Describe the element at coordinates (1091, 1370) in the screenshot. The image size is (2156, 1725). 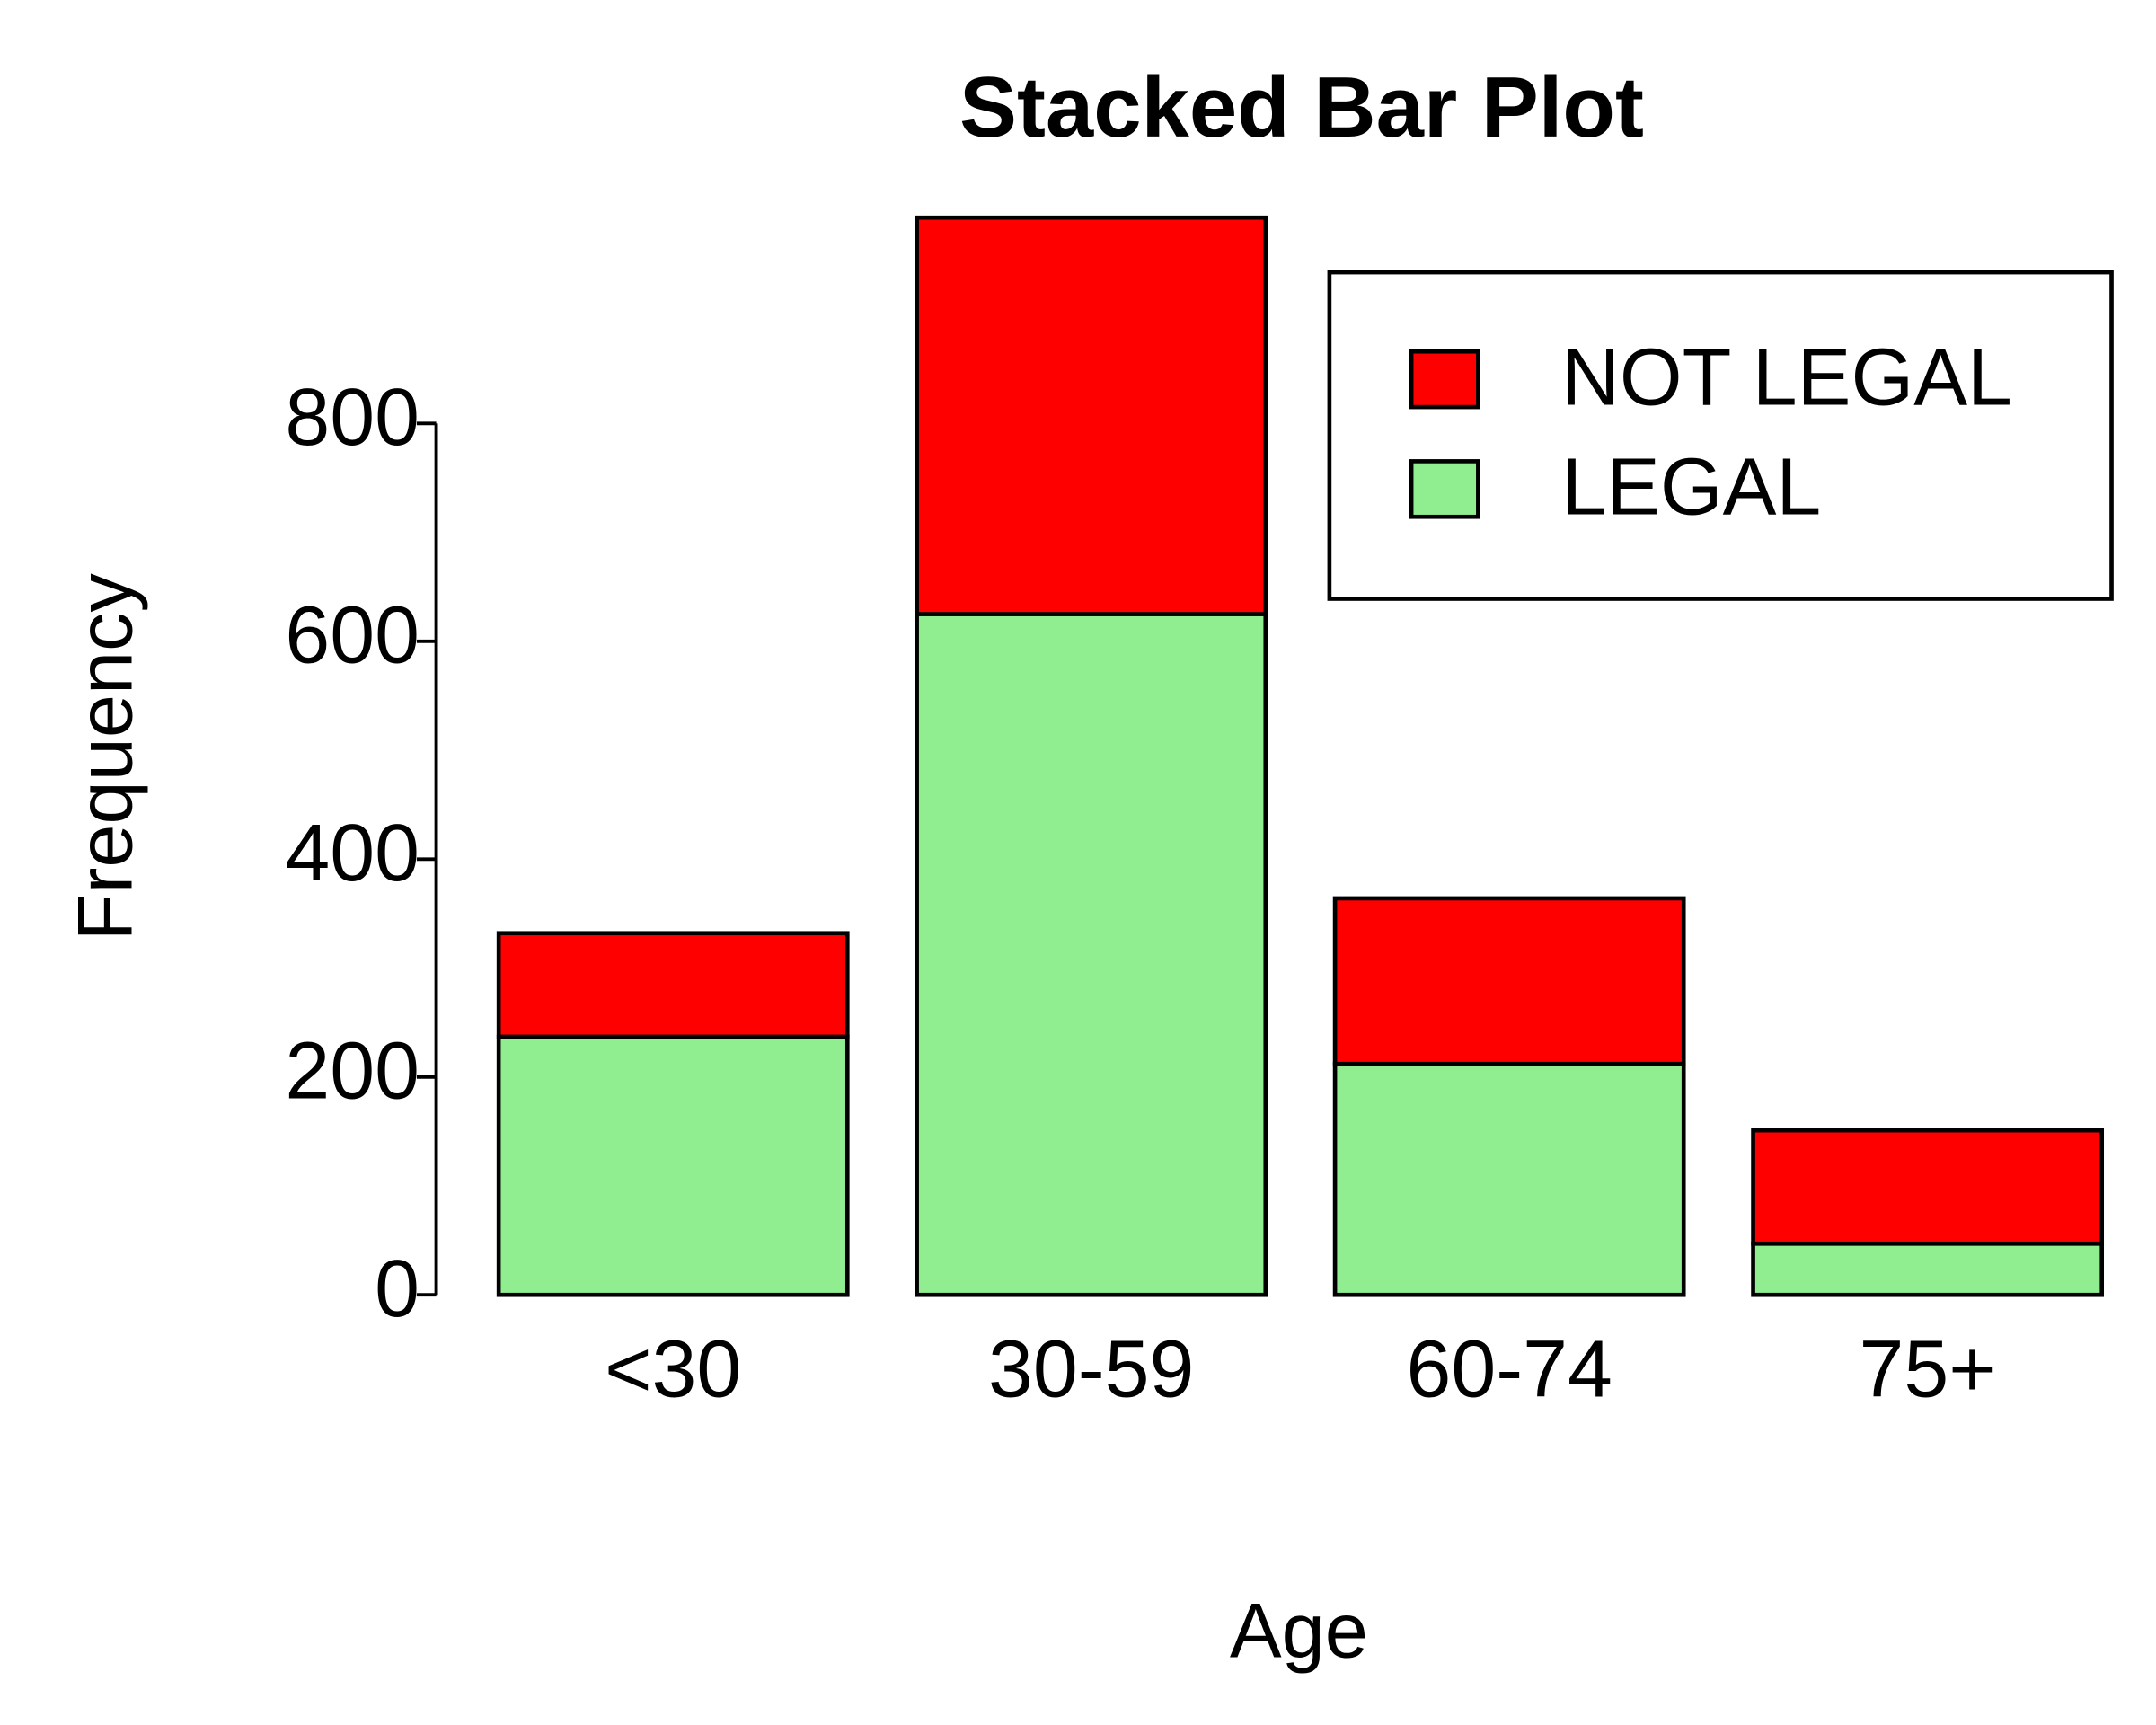
I see `x-tick-label: 30-59` at that location.